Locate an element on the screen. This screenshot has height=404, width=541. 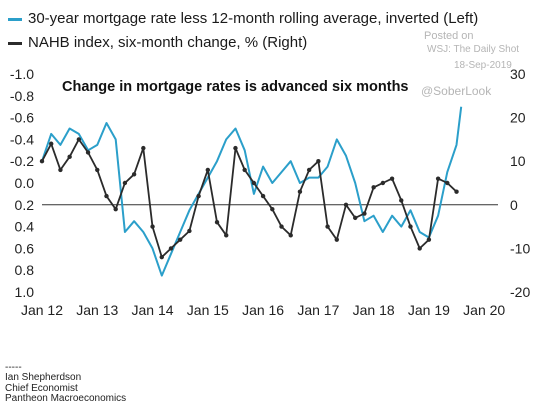
y-left-tick-label: 0.2 is located at coordinates (25, 205).